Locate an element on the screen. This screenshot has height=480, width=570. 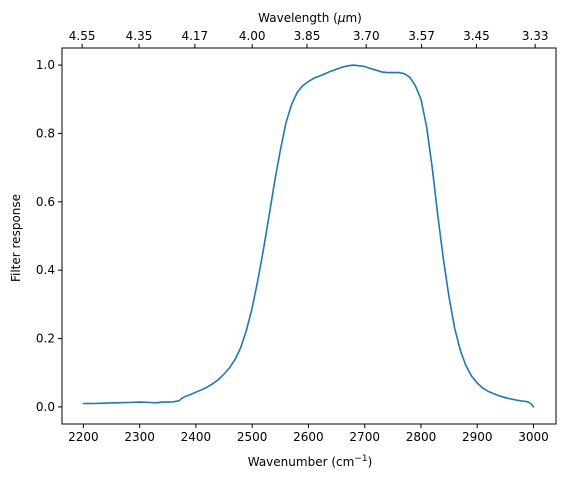
top-tick-label: 3.85 is located at coordinates (307, 36).